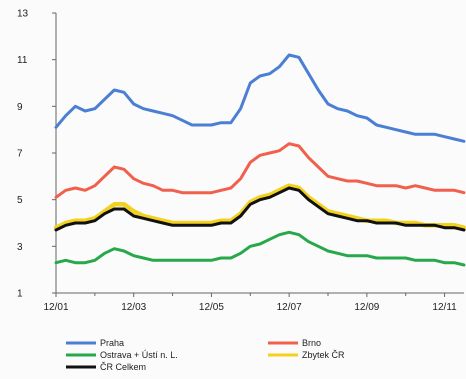  Describe the element at coordinates (211, 307) in the screenshot. I see `x-tick-label: 12/05` at that location.